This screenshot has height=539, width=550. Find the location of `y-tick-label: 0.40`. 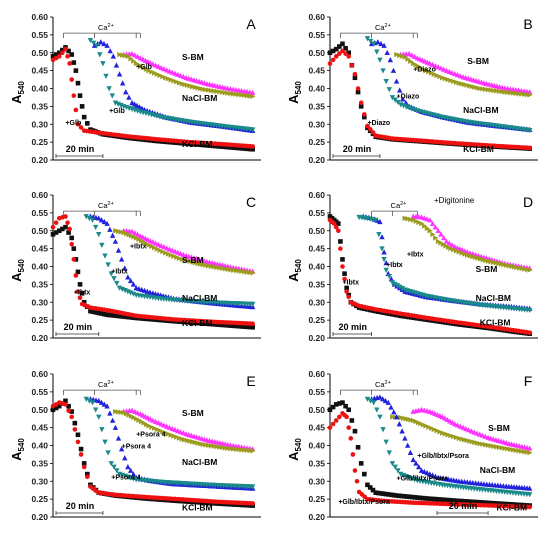

y-tick-label: 0.40 is located at coordinates (39, 446).